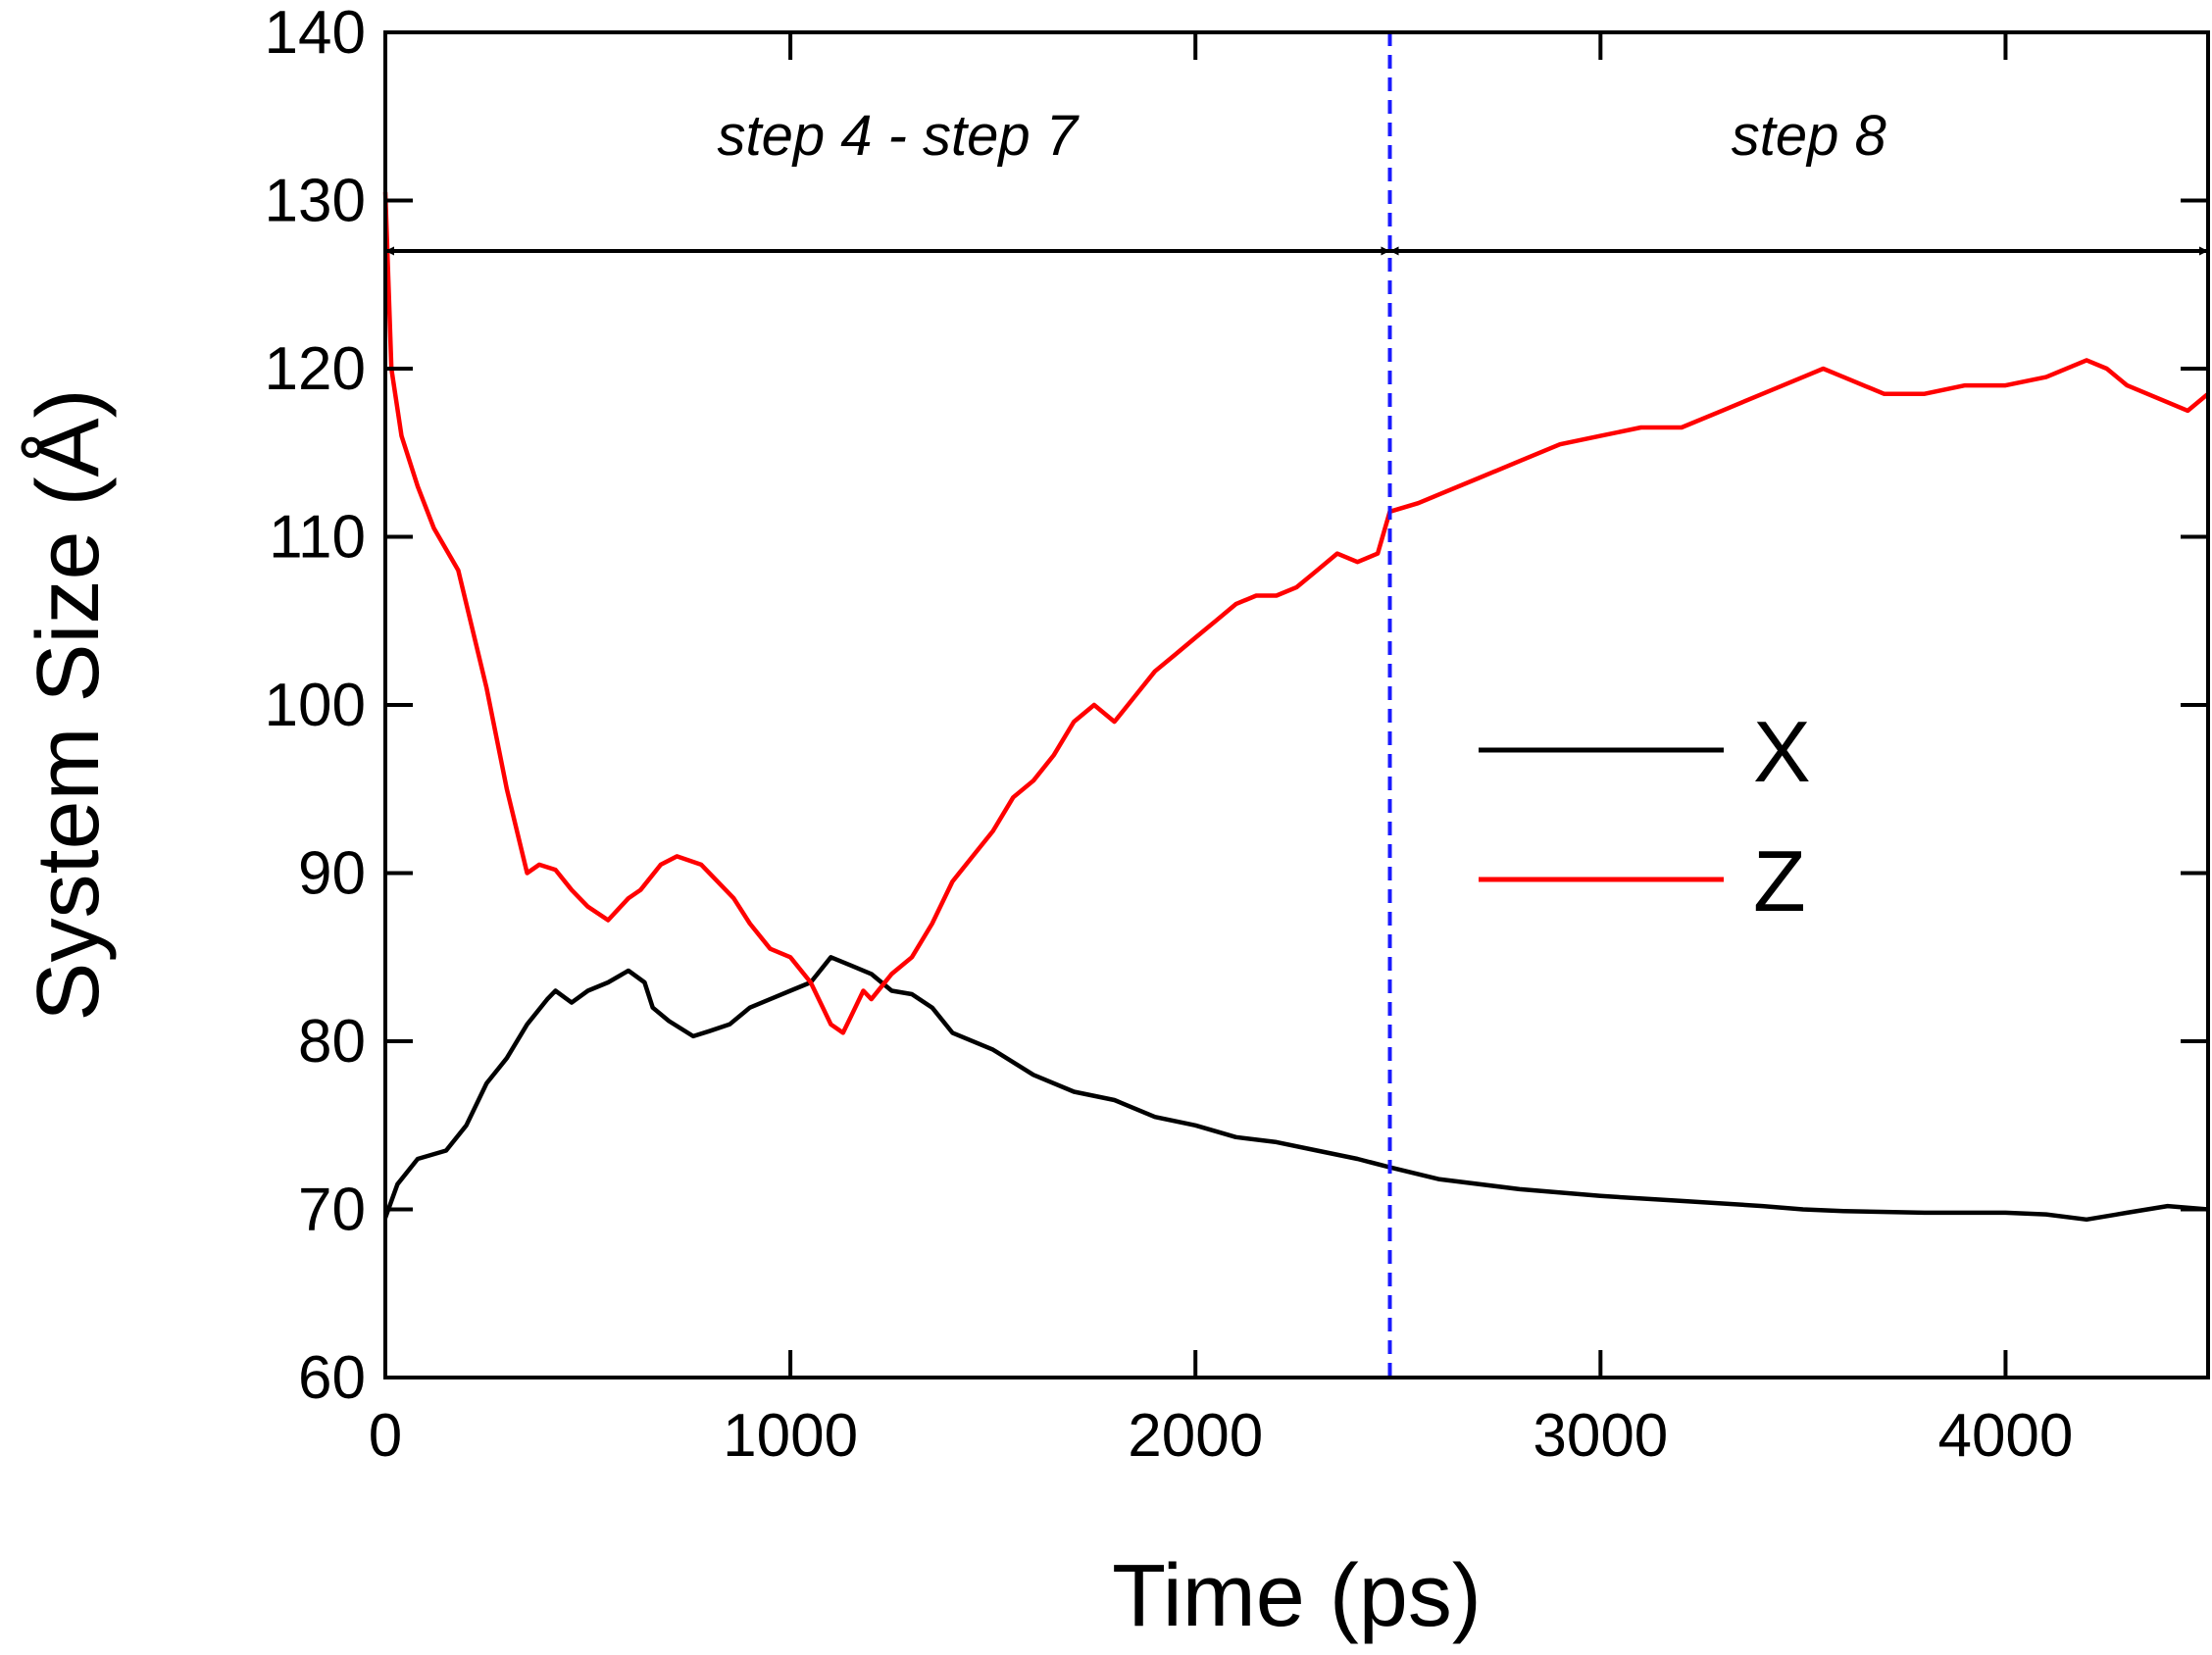 Image resolution: width=2212 pixels, height=1655 pixels. What do you see at coordinates (332, 1042) in the screenshot?
I see `y-tick-label: 80` at bounding box center [332, 1042].